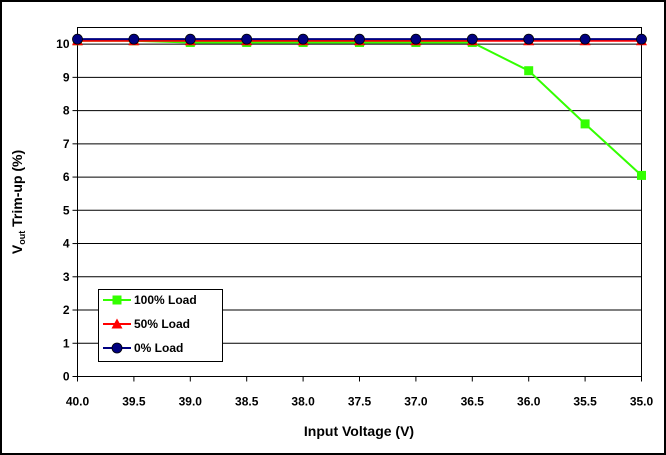  Describe the element at coordinates (191, 402) in the screenshot. I see `x-tick-label: 39.0` at that location.